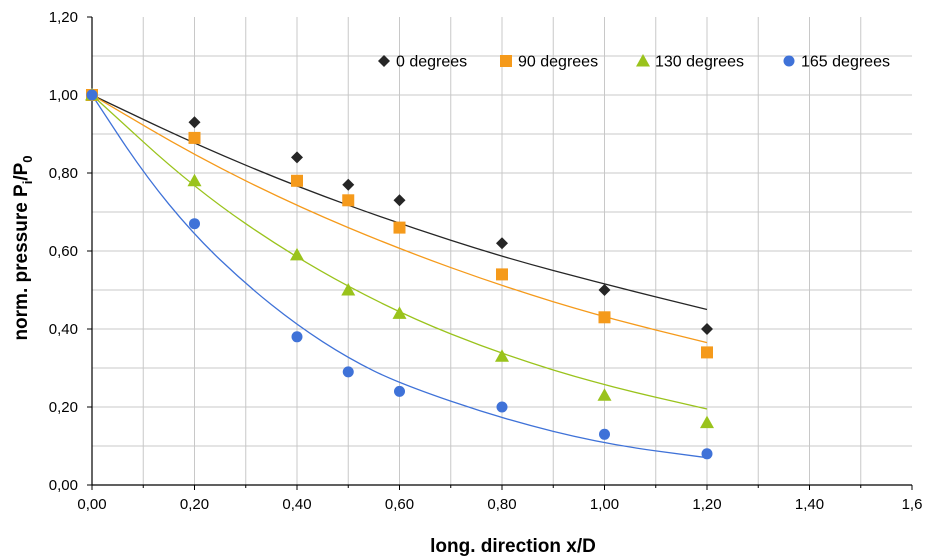 This screenshot has width=937, height=558. What do you see at coordinates (296, 504) in the screenshot?
I see `x-tick-label: 0,40` at bounding box center [296, 504].